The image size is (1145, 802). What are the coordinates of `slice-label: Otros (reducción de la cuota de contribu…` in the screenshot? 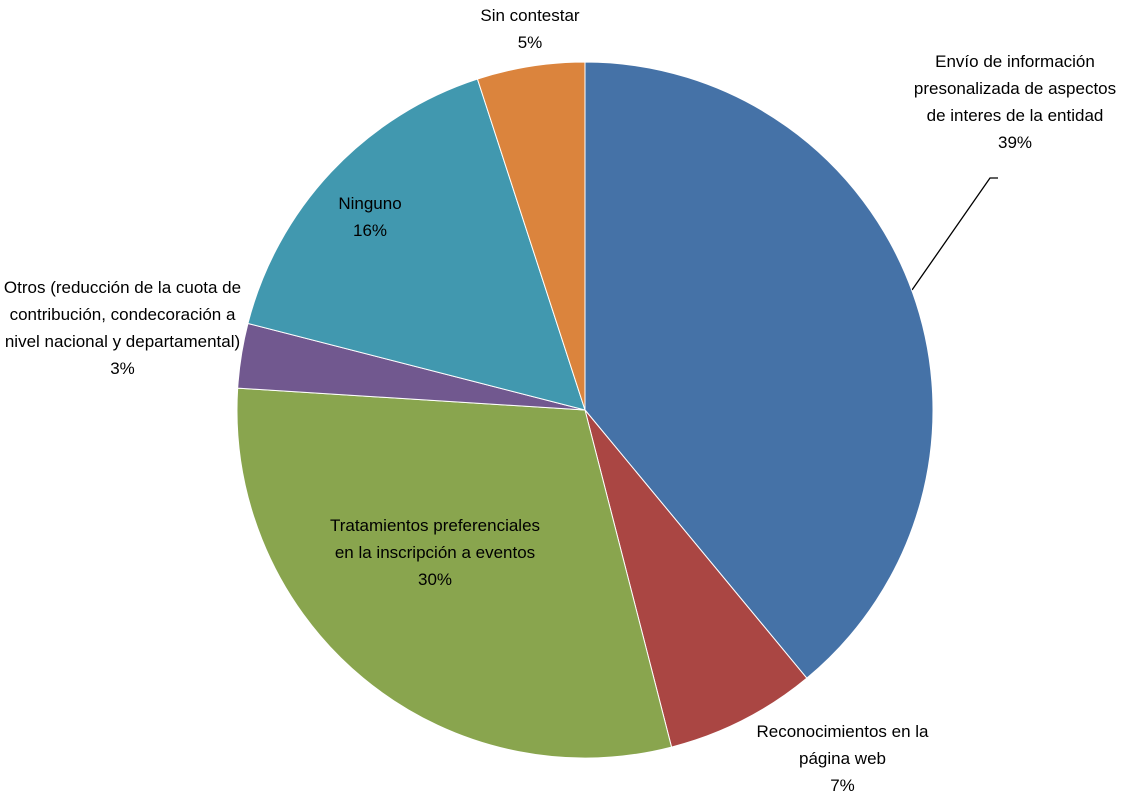 It's located at (122, 328).